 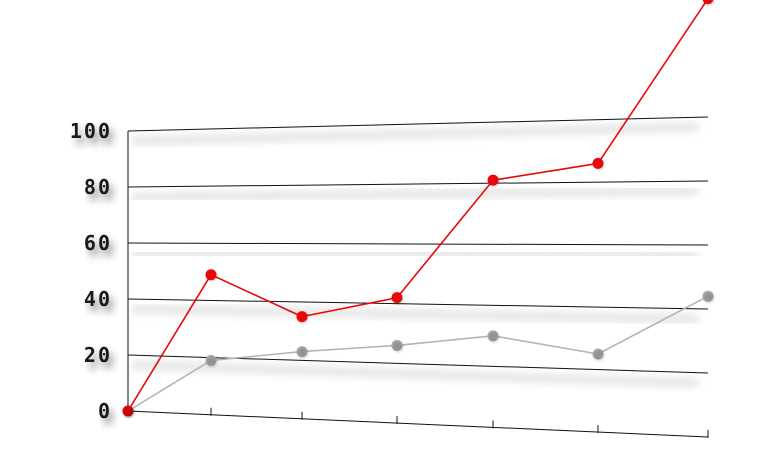 I want to click on y-tick-label-shadow: 60, so click(x=102, y=249).